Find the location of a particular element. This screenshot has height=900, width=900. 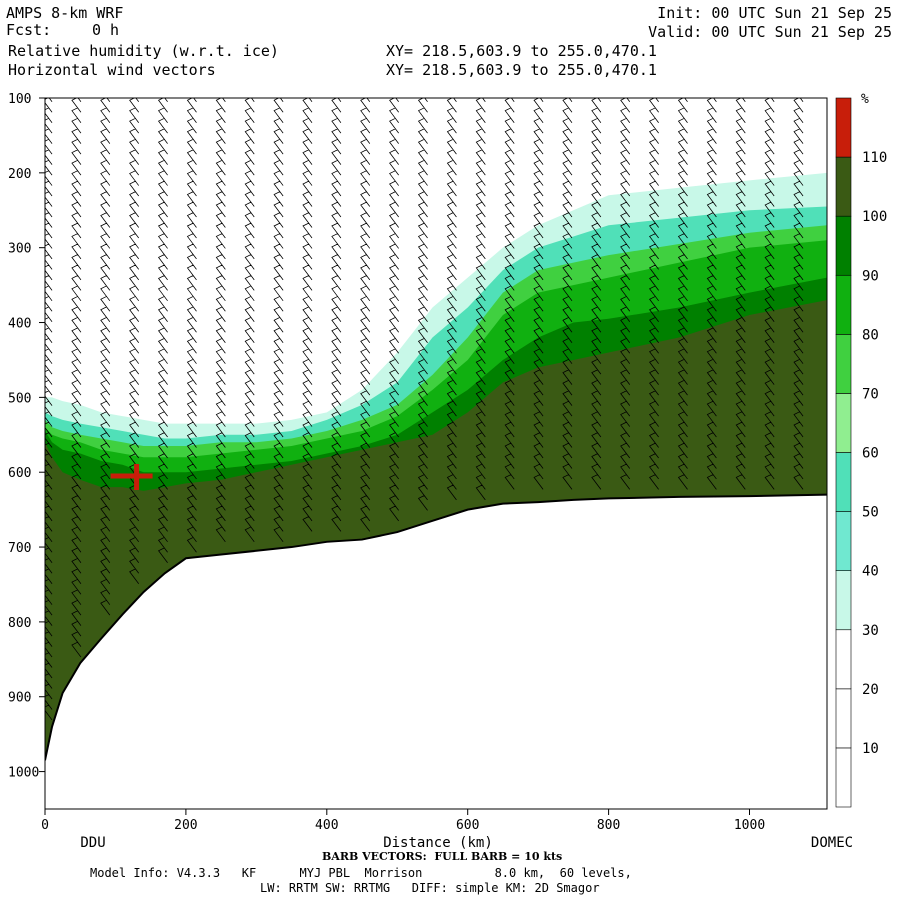

colorbar-label-110: 110 is located at coordinates (874, 158).